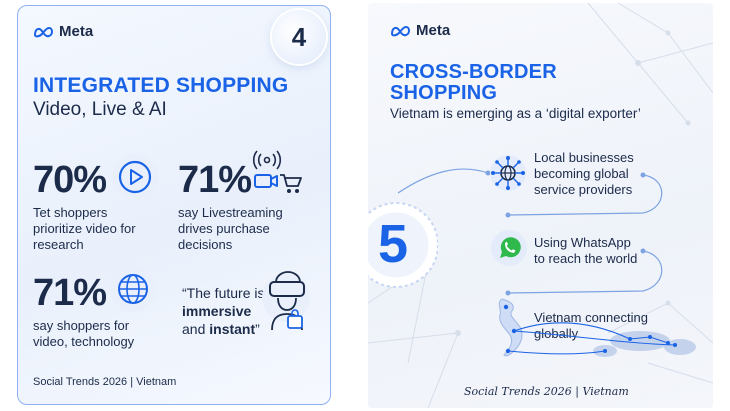  What do you see at coordinates (133, 289) in the screenshot?
I see `globe-icon` at bounding box center [133, 289].